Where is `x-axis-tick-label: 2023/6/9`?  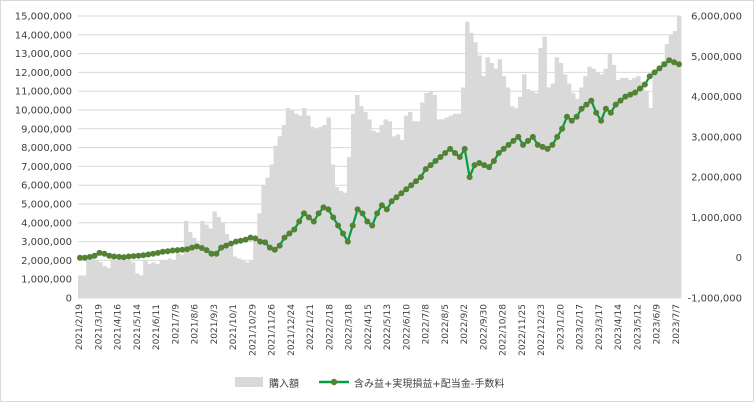
x-axis-tick-label: 2023/6/9 is located at coordinates (658, 324).